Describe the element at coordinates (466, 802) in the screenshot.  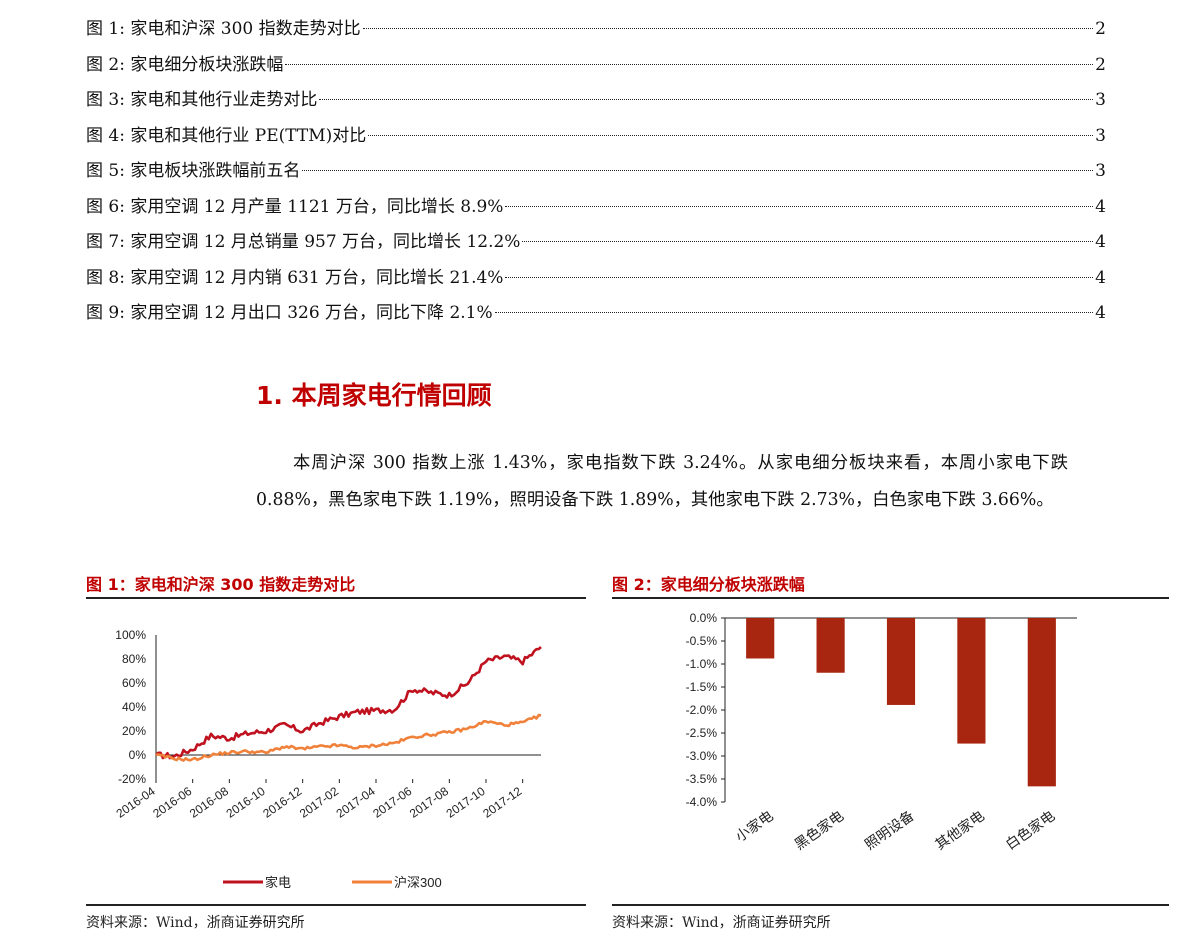
I see `x-tick-label: 2017-10` at that location.